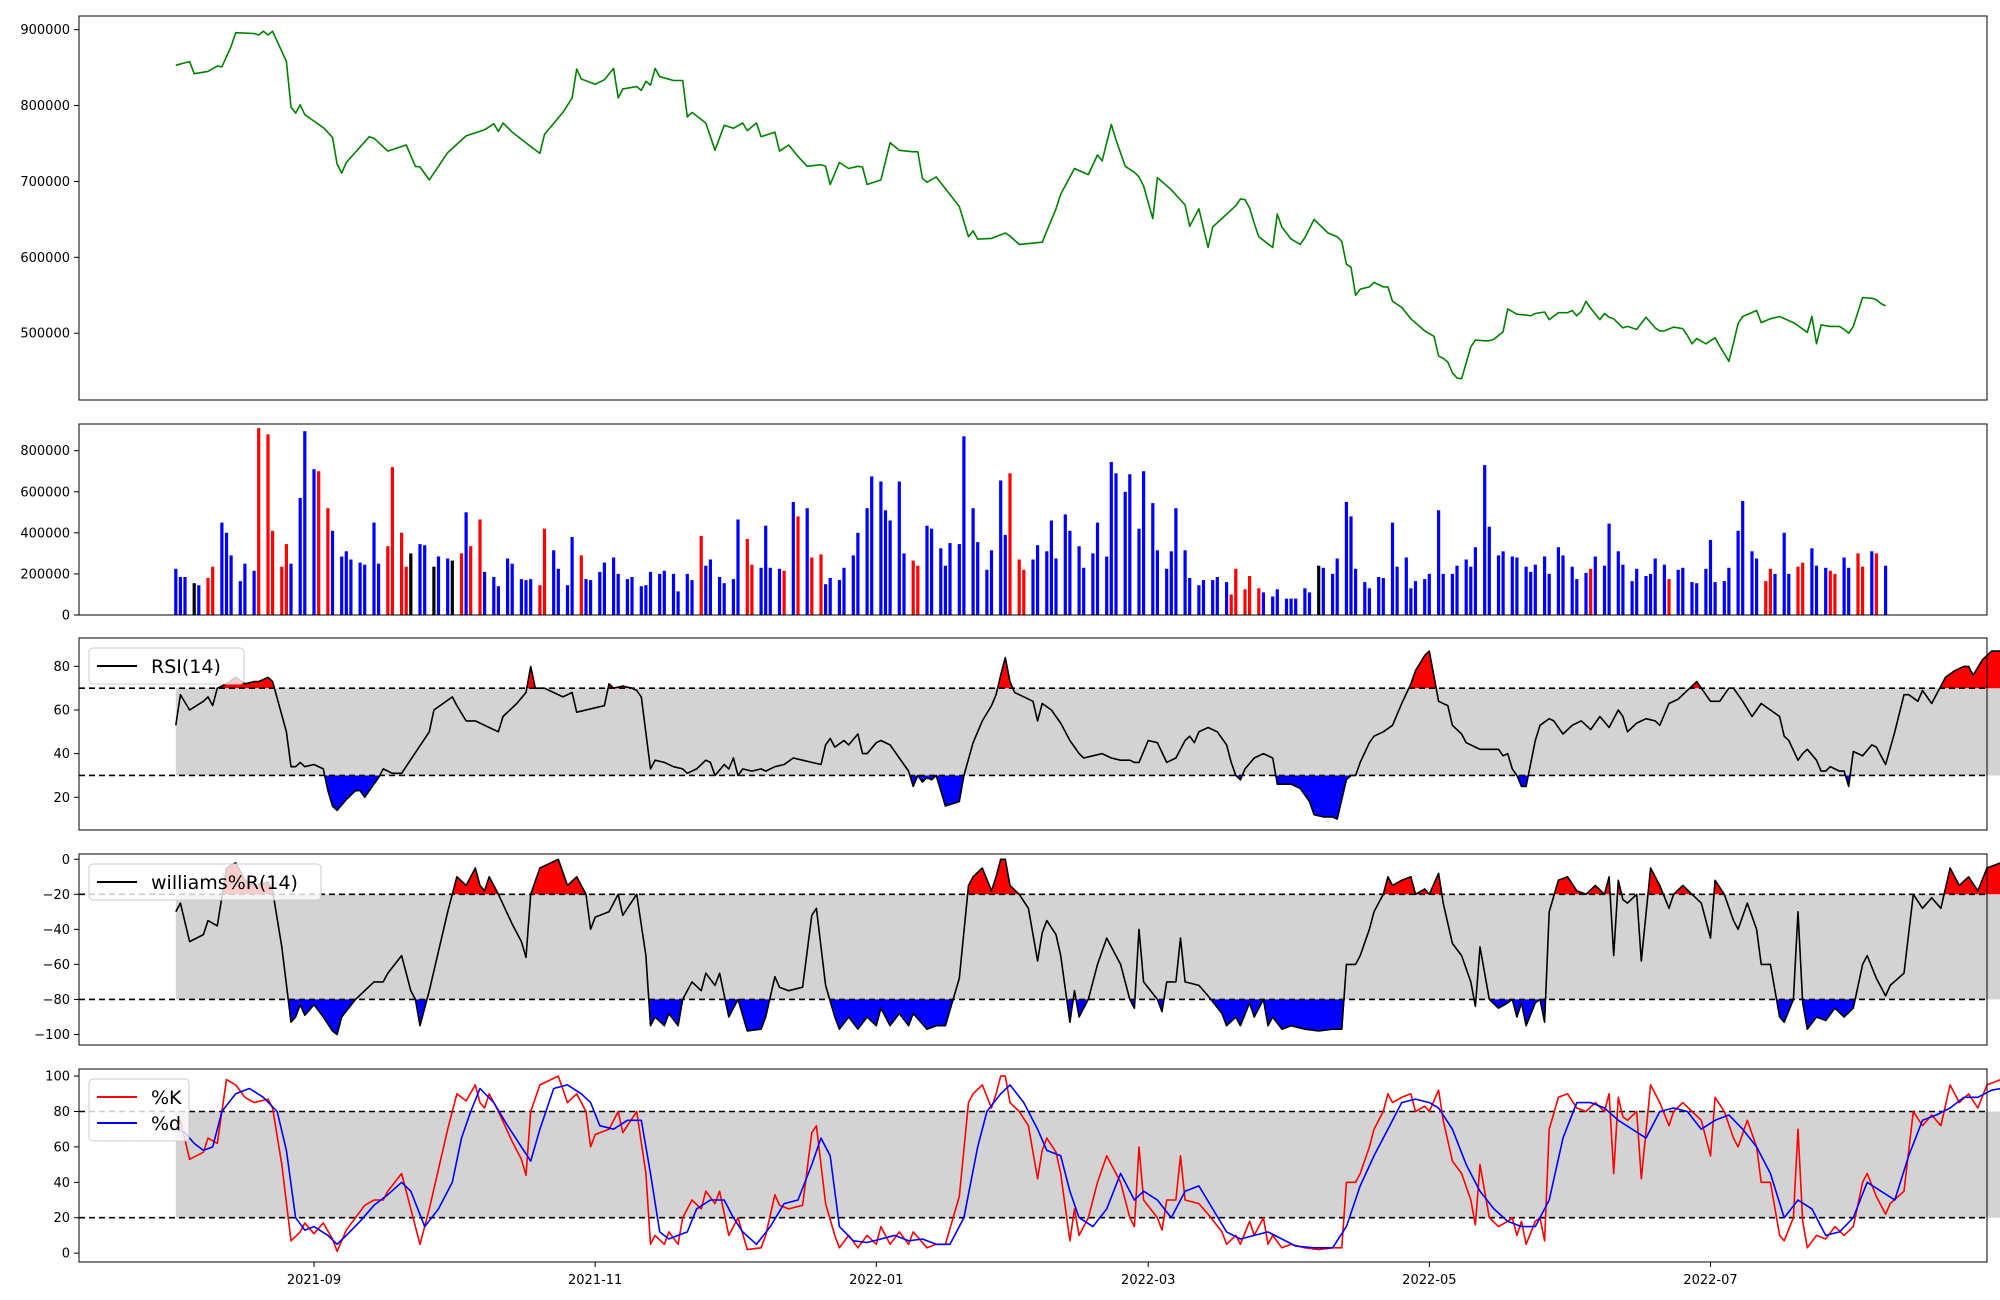  I want to click on x-tick-label: 2022-07, so click(1710, 1280).